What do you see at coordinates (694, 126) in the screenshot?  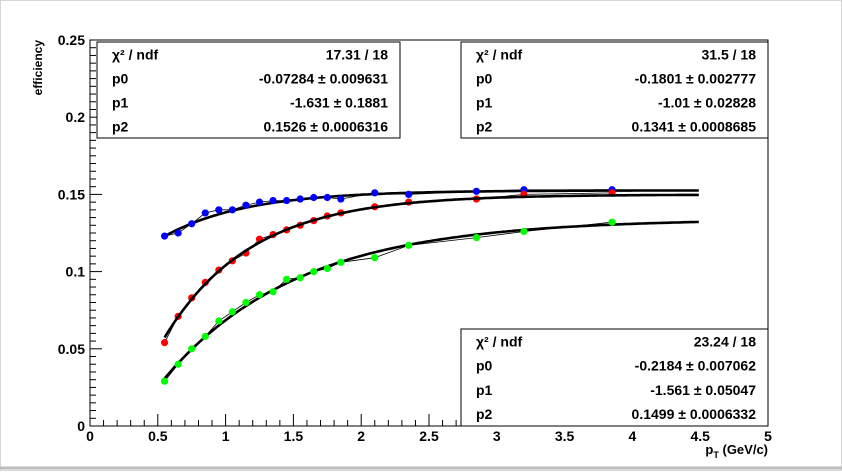 I see `stat-value: 0.1341 ± 0.0008685` at bounding box center [694, 126].